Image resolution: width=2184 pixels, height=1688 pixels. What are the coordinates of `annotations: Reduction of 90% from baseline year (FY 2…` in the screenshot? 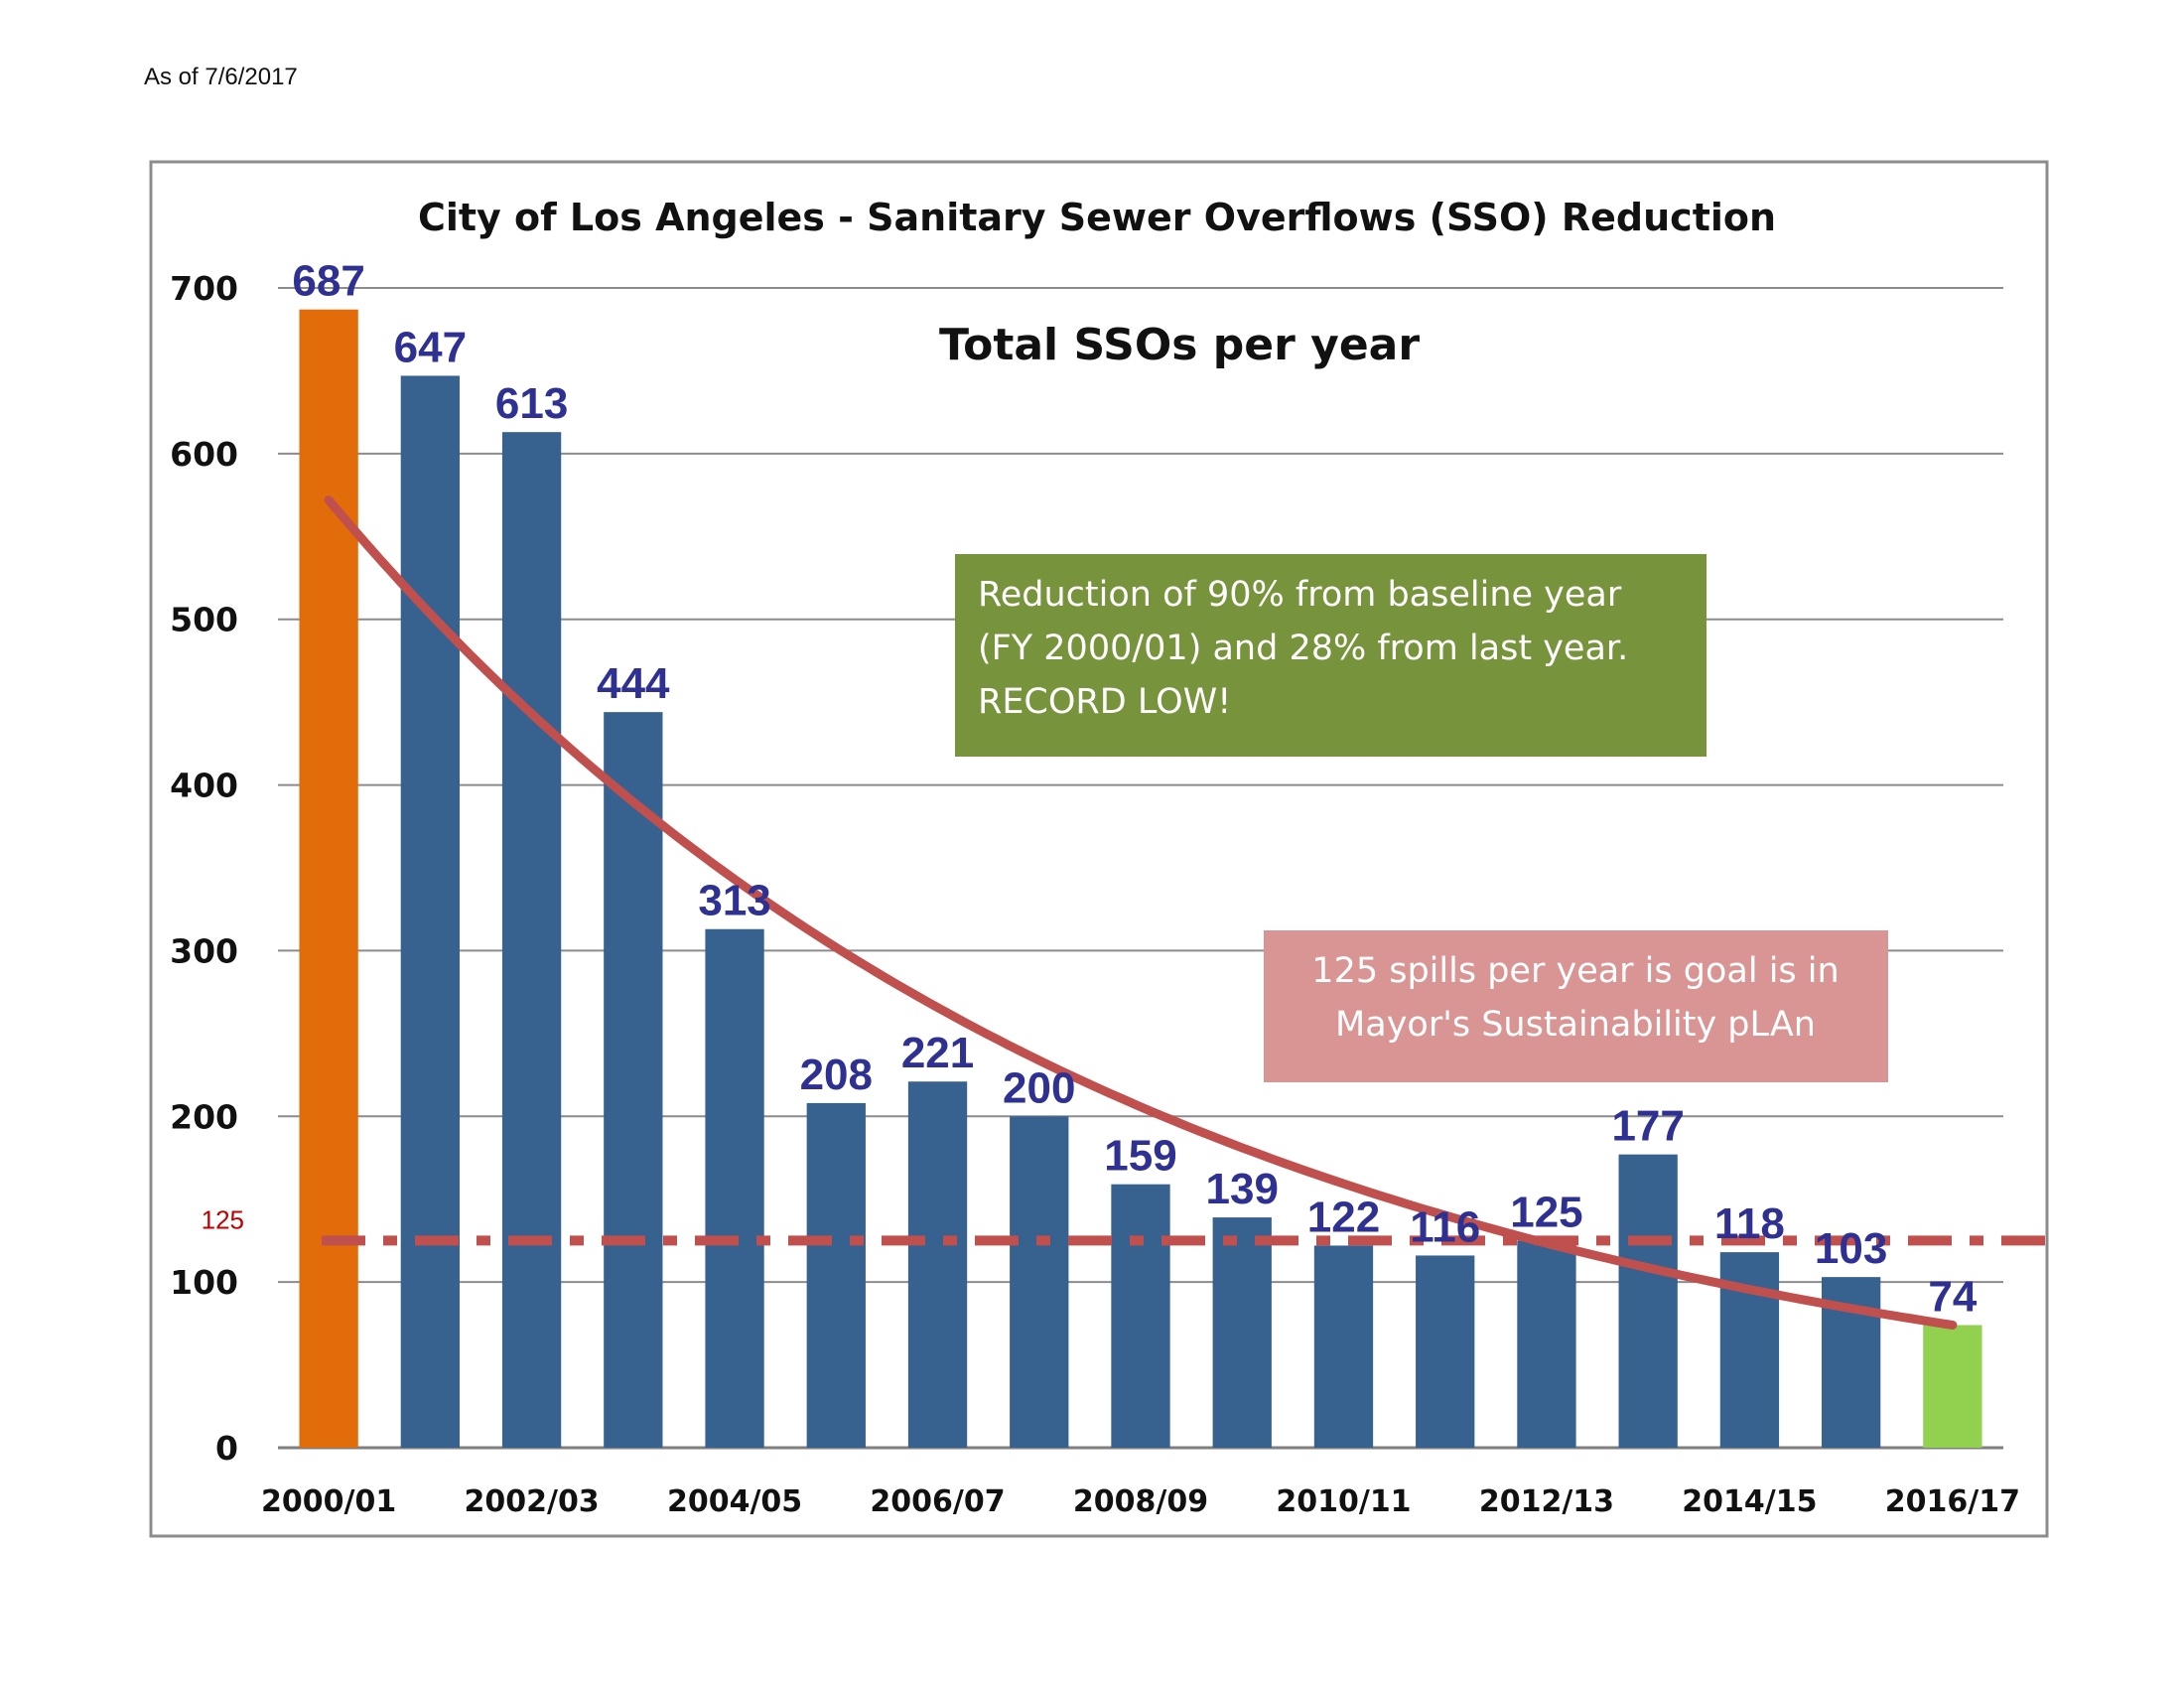 It's located at (1421, 818).